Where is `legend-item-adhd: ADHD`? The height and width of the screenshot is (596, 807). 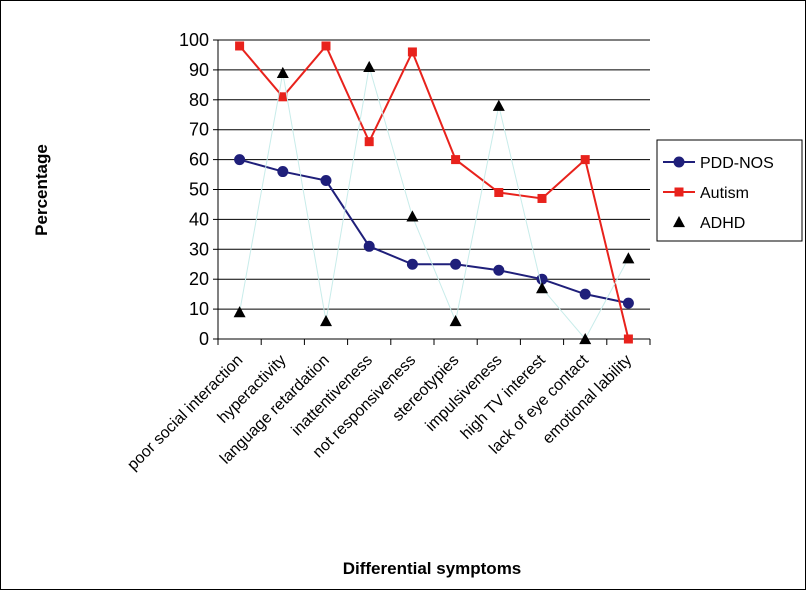
legend-item-adhd: ADHD is located at coordinates (709, 223).